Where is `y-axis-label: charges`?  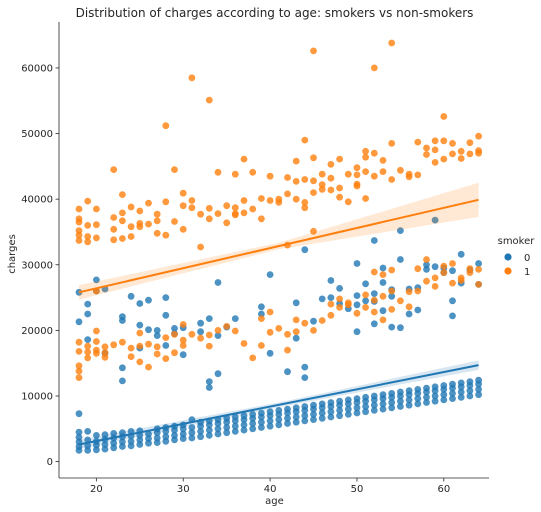
y-axis-label: charges is located at coordinates (12, 254).